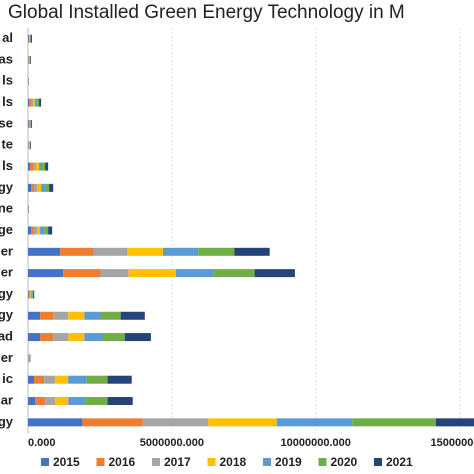 Image resolution: width=474 pixels, height=474 pixels. What do you see at coordinates (172, 443) in the screenshot?
I see `x-tick-label: 5000000.000` at bounding box center [172, 443].